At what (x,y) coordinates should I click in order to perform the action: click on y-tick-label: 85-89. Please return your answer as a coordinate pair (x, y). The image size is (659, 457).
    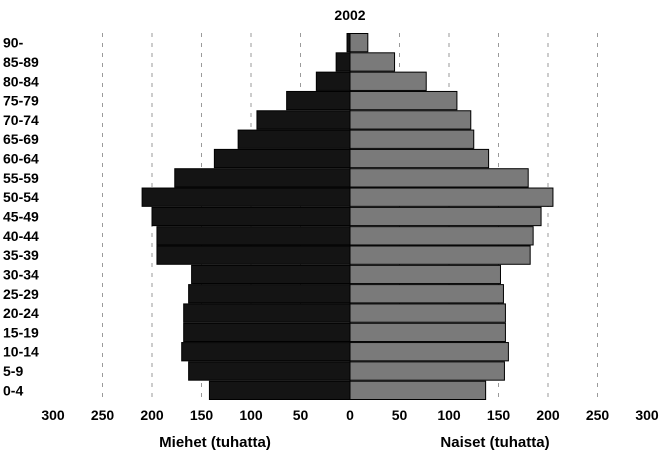
    Looking at the image, I should click on (21, 62).